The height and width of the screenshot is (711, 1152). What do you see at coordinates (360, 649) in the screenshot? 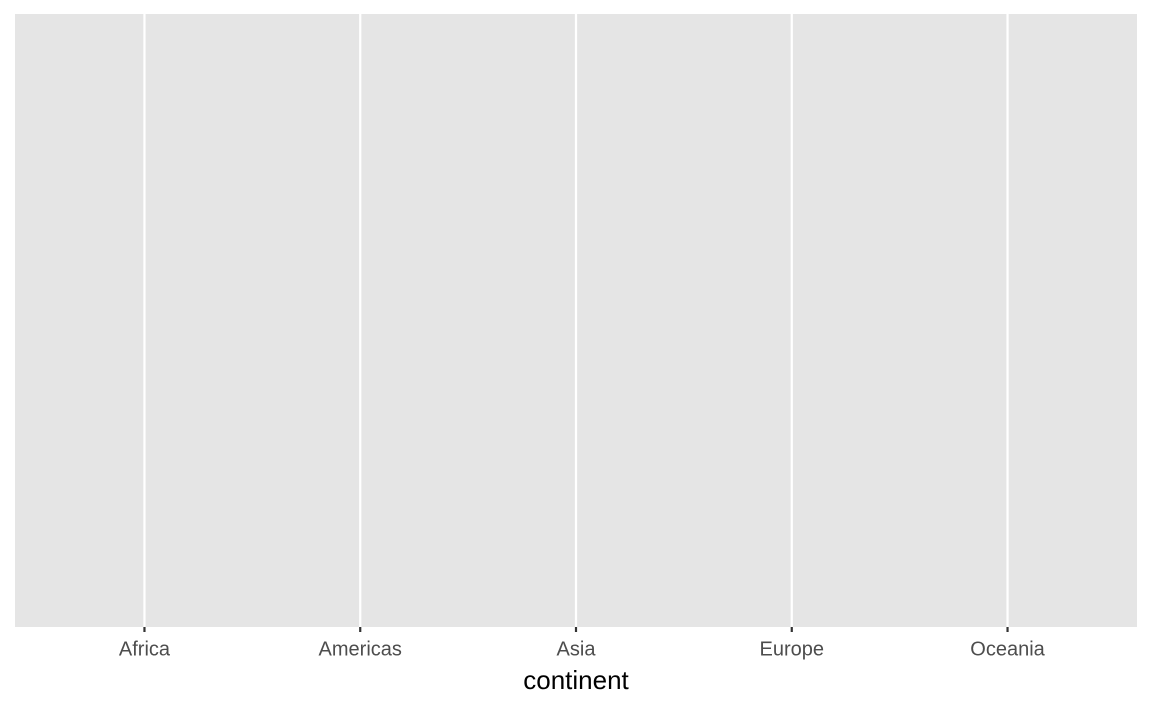
I see `x-tick-label: Americas` at bounding box center [360, 649].